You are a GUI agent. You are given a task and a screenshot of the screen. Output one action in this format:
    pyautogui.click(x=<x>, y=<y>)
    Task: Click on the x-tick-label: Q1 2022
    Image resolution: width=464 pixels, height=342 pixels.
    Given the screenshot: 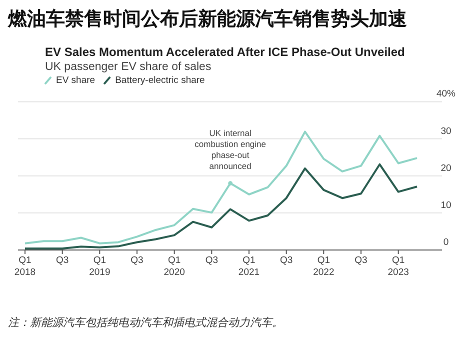 What is the action you would take?
    pyautogui.click(x=323, y=266)
    